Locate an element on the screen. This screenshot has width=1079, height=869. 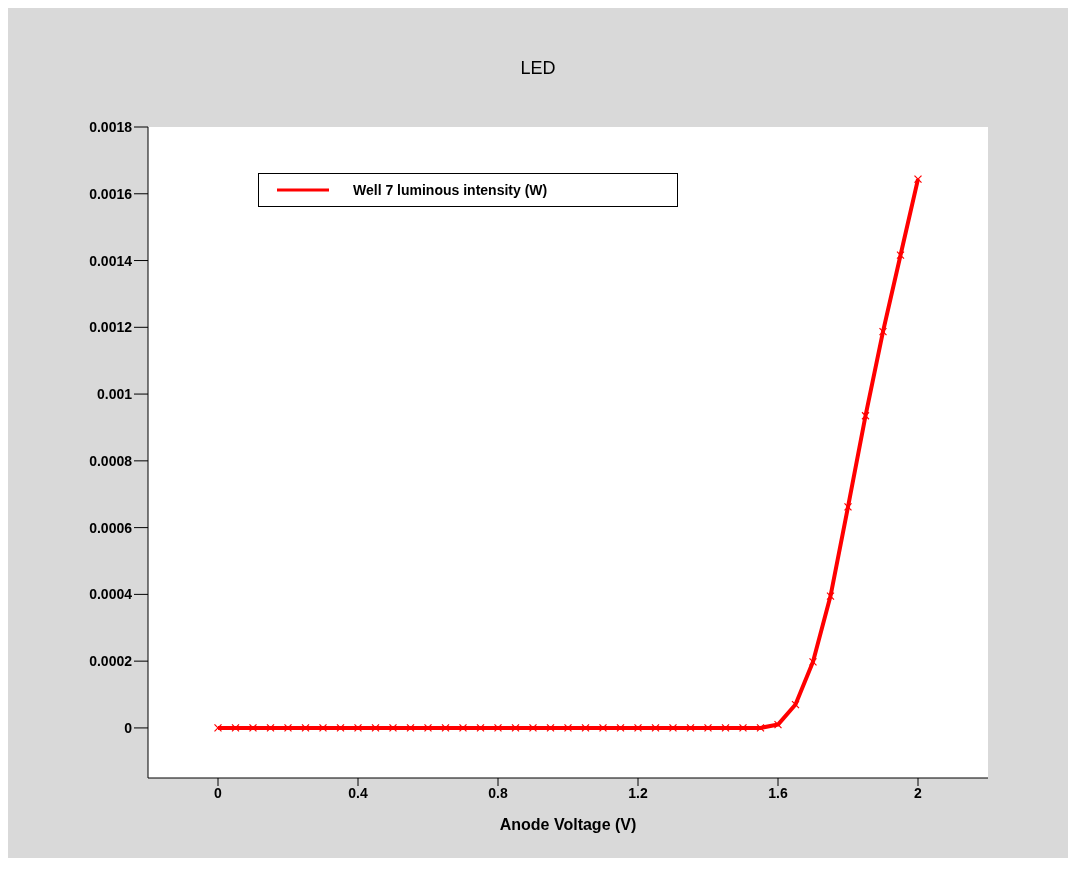
y-tick-label: 0.0002 is located at coordinates (111, 661).